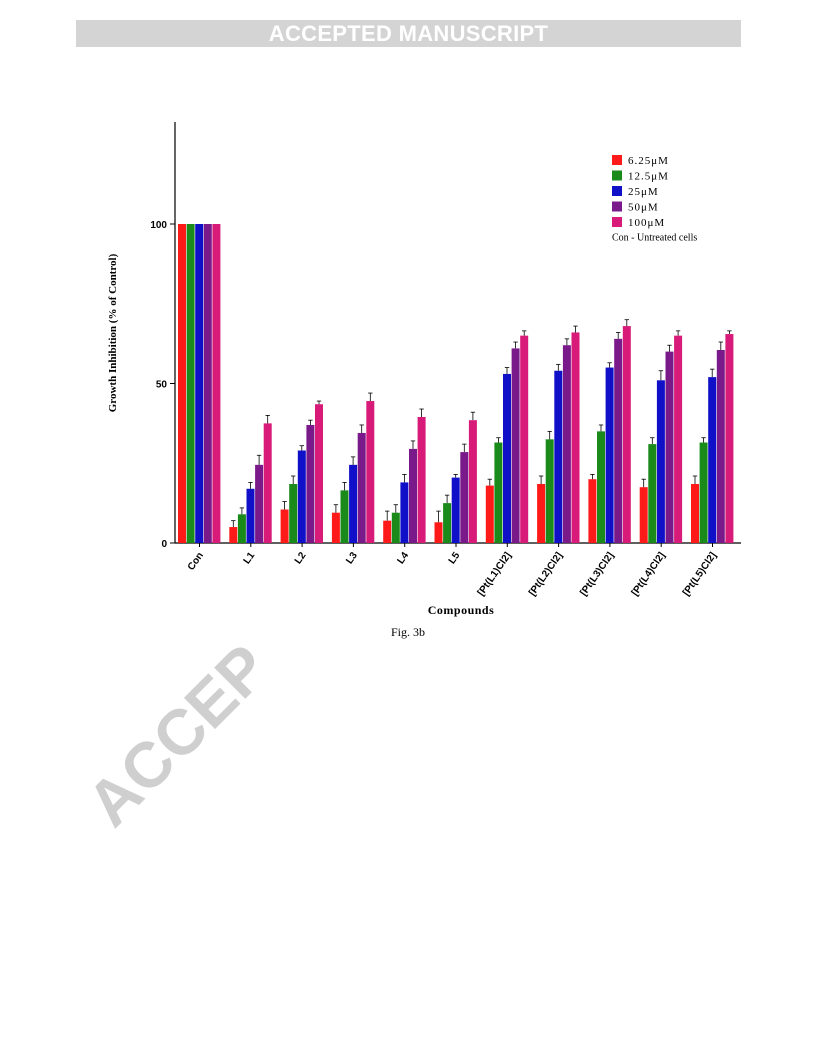 This screenshot has height=1056, width=816. What do you see at coordinates (113, 332) in the screenshot?
I see `y-axis-label: Growth Inhibition (% of Control)` at bounding box center [113, 332].